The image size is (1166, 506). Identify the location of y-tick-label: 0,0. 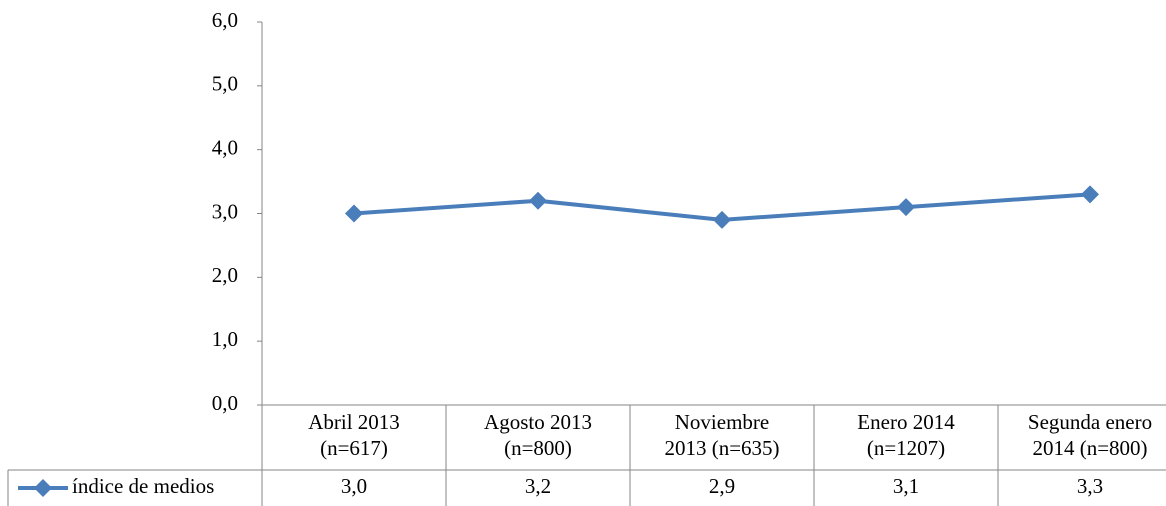
(225, 403).